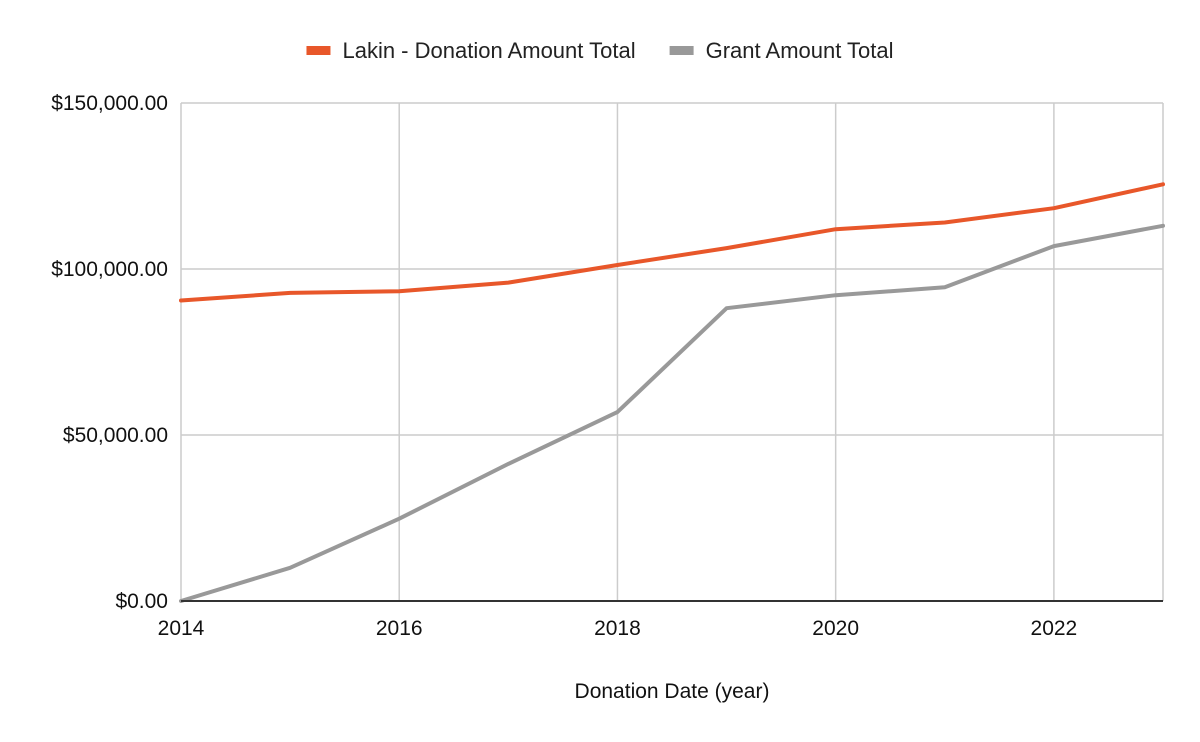 The height and width of the screenshot is (742, 1200). What do you see at coordinates (488, 50) in the screenshot?
I see `legend-label-1: Lakin - Donation Amount Total` at bounding box center [488, 50].